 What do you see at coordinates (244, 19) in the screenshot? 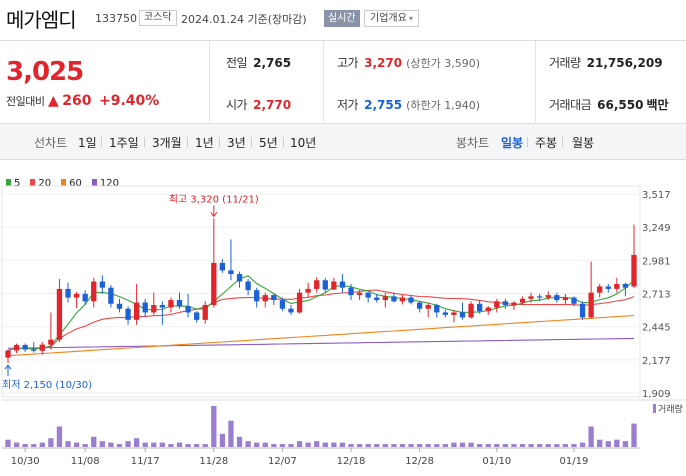
I see `date-text: 2024.01.24 기준(장마감)` at bounding box center [244, 19].